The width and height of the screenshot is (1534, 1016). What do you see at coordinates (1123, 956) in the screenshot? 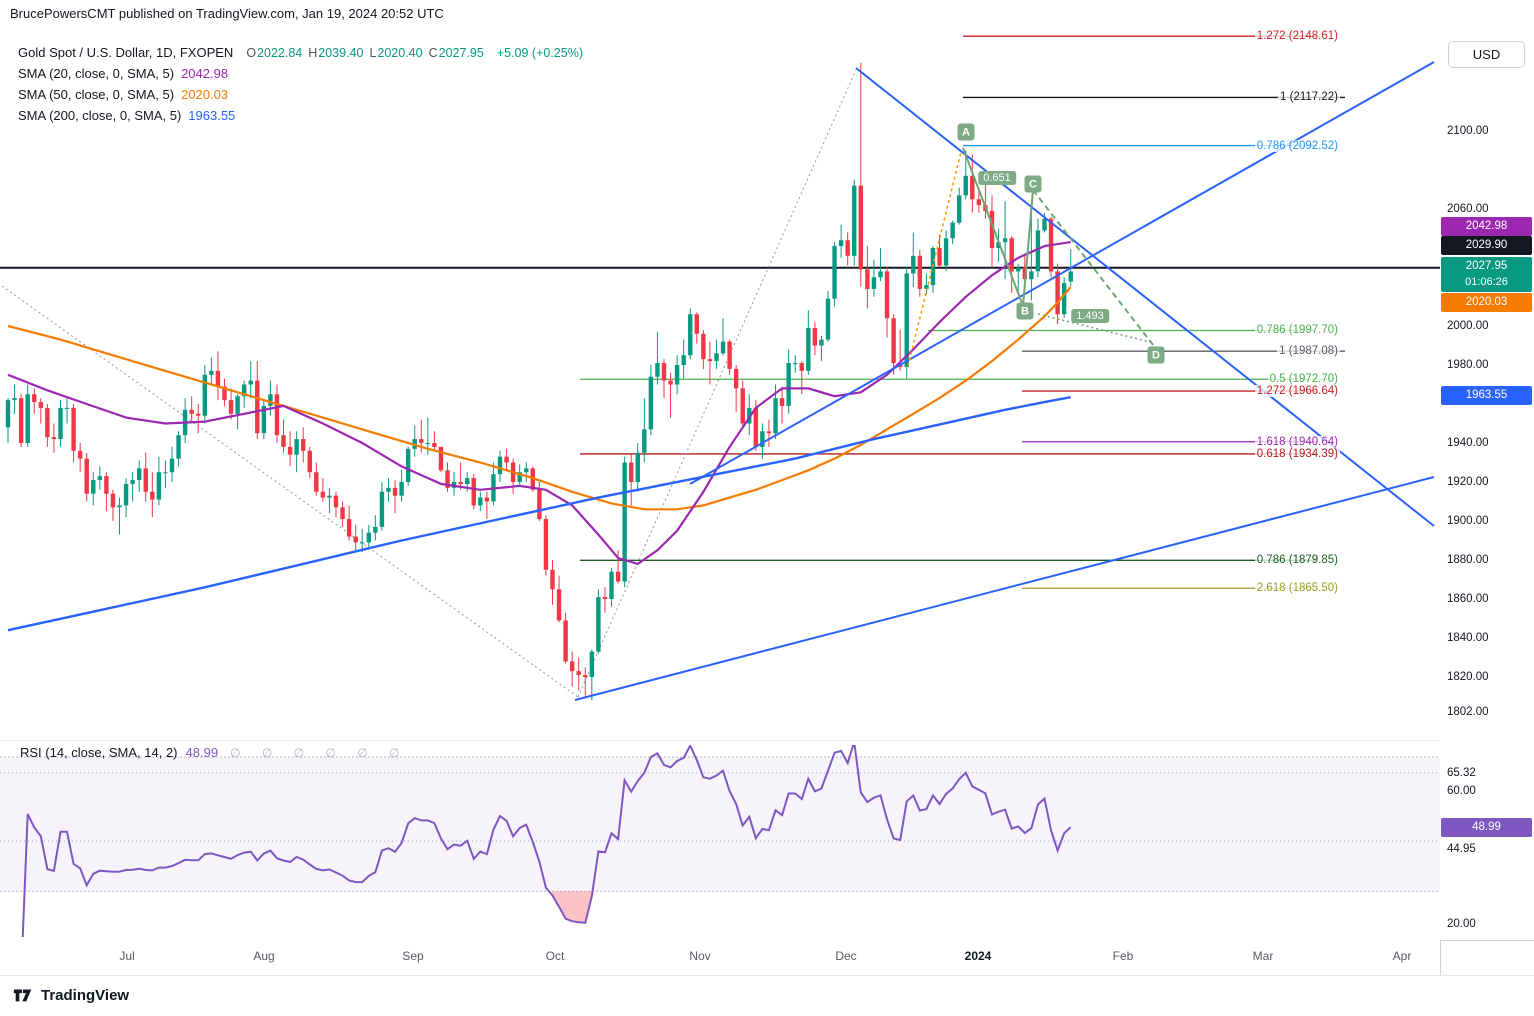
I see `time-label-Feb: Feb` at bounding box center [1123, 956].